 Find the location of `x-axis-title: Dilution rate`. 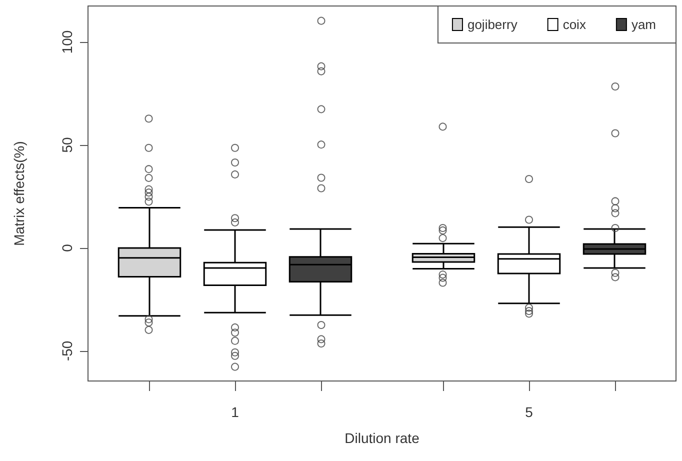

x-axis-title: Dilution rate is located at coordinates (382, 438).